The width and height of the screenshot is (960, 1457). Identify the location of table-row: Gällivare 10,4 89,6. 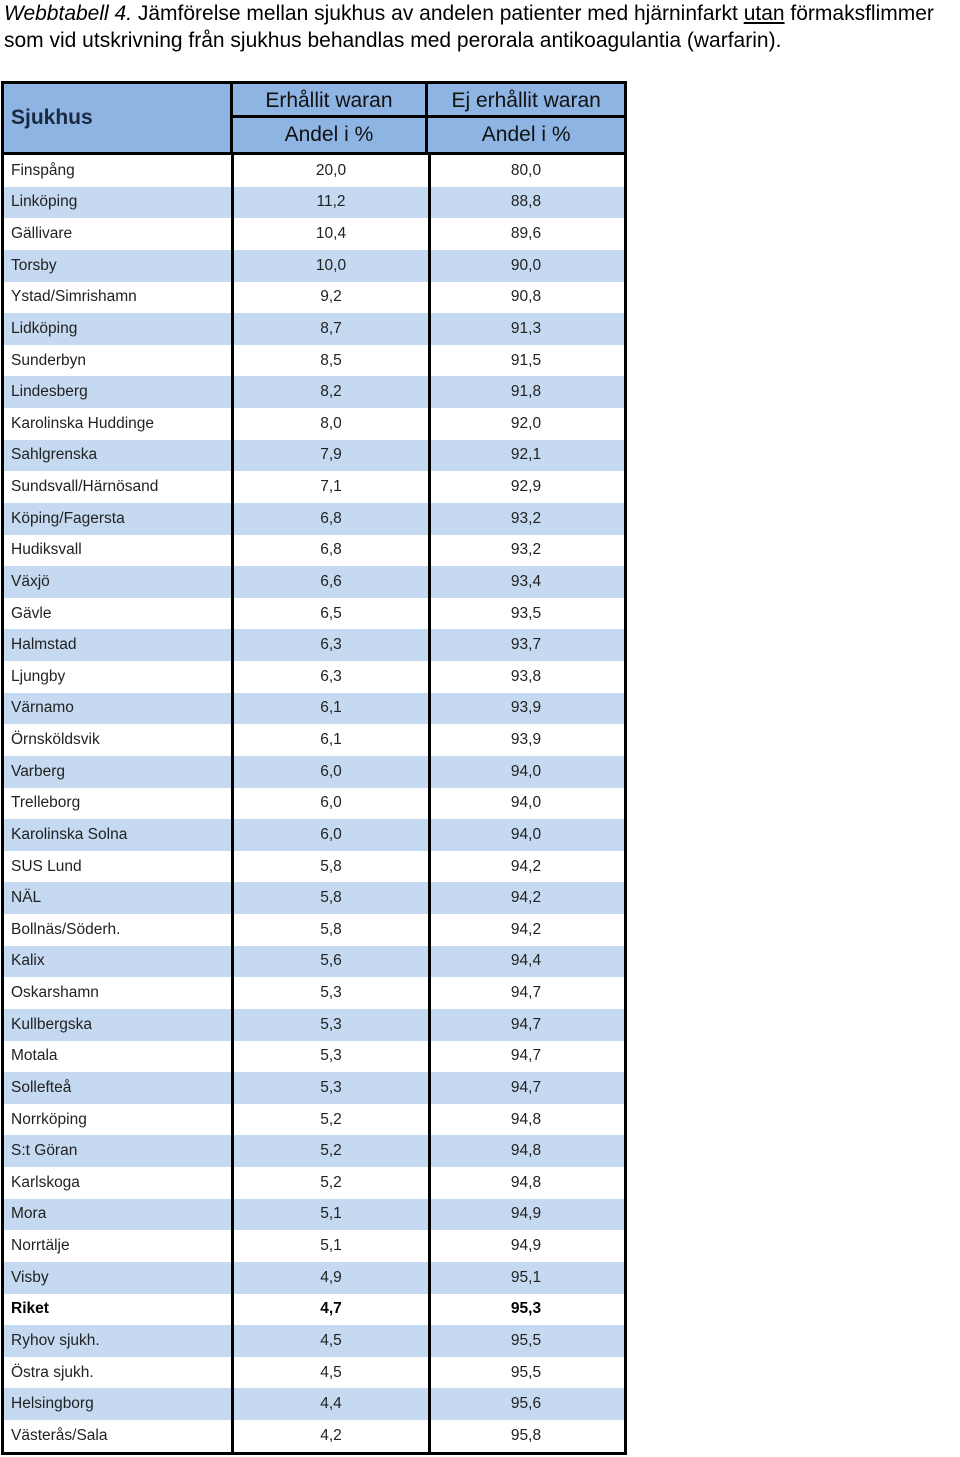
(314, 234).